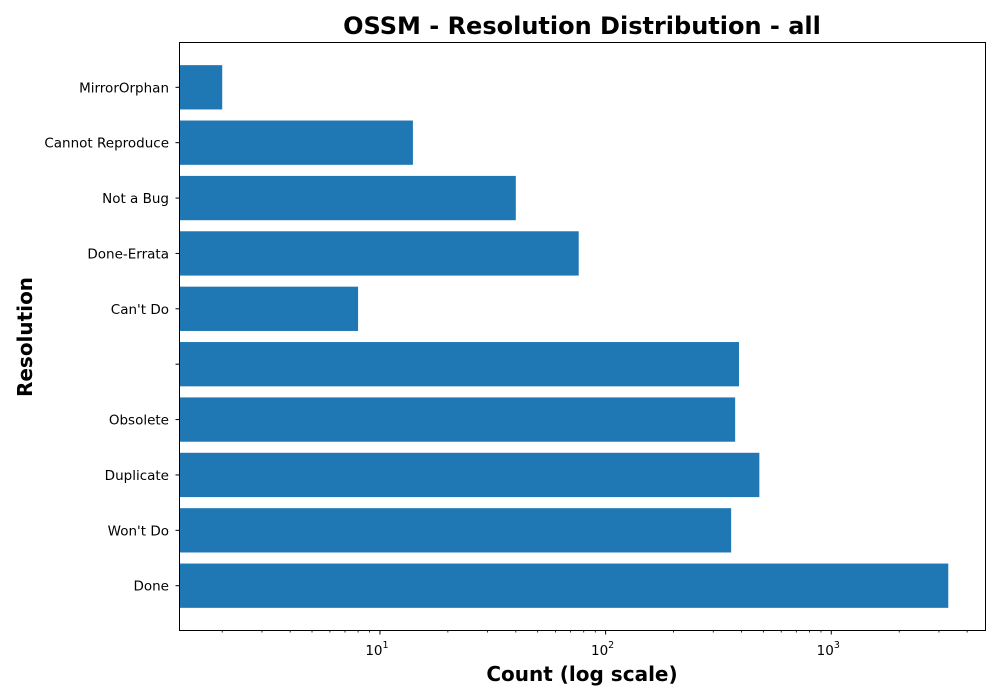  I want to click on bar-mirrororphan, so click(201, 87).